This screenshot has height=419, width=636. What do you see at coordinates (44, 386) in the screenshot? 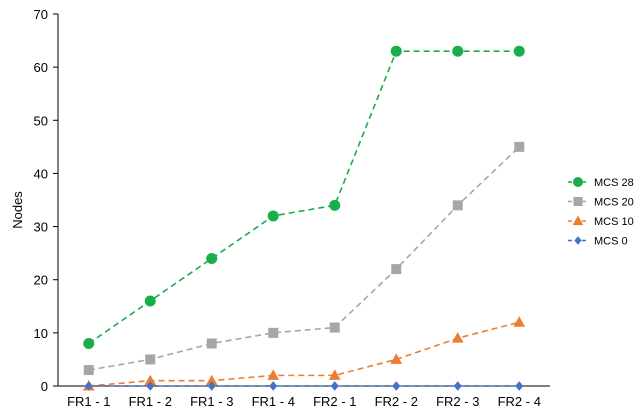
I see `y-tick-label: 0` at bounding box center [44, 386].